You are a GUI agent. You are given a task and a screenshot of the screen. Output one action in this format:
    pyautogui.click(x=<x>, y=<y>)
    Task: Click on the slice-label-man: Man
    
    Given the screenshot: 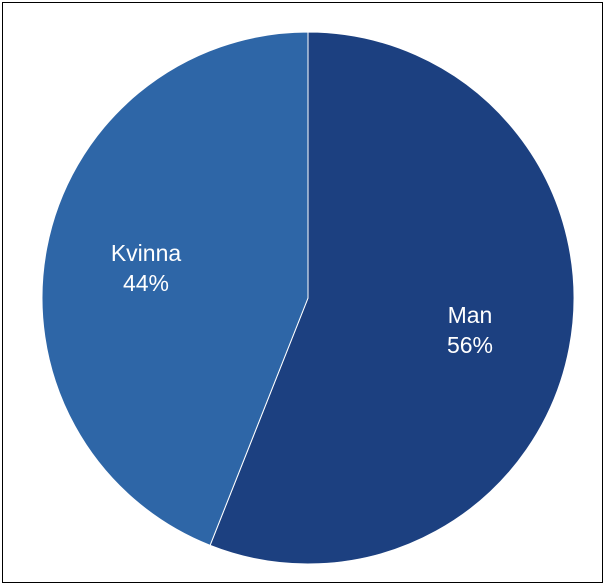 What is the action you would take?
    pyautogui.click(x=470, y=315)
    